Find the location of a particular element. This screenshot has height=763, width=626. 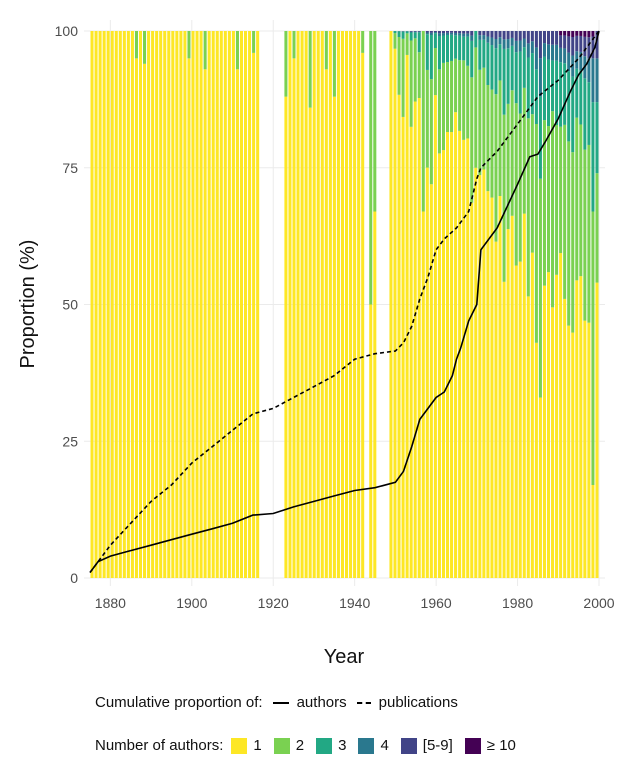

legend-cat-6: ≥ 10 is located at coordinates (501, 745).